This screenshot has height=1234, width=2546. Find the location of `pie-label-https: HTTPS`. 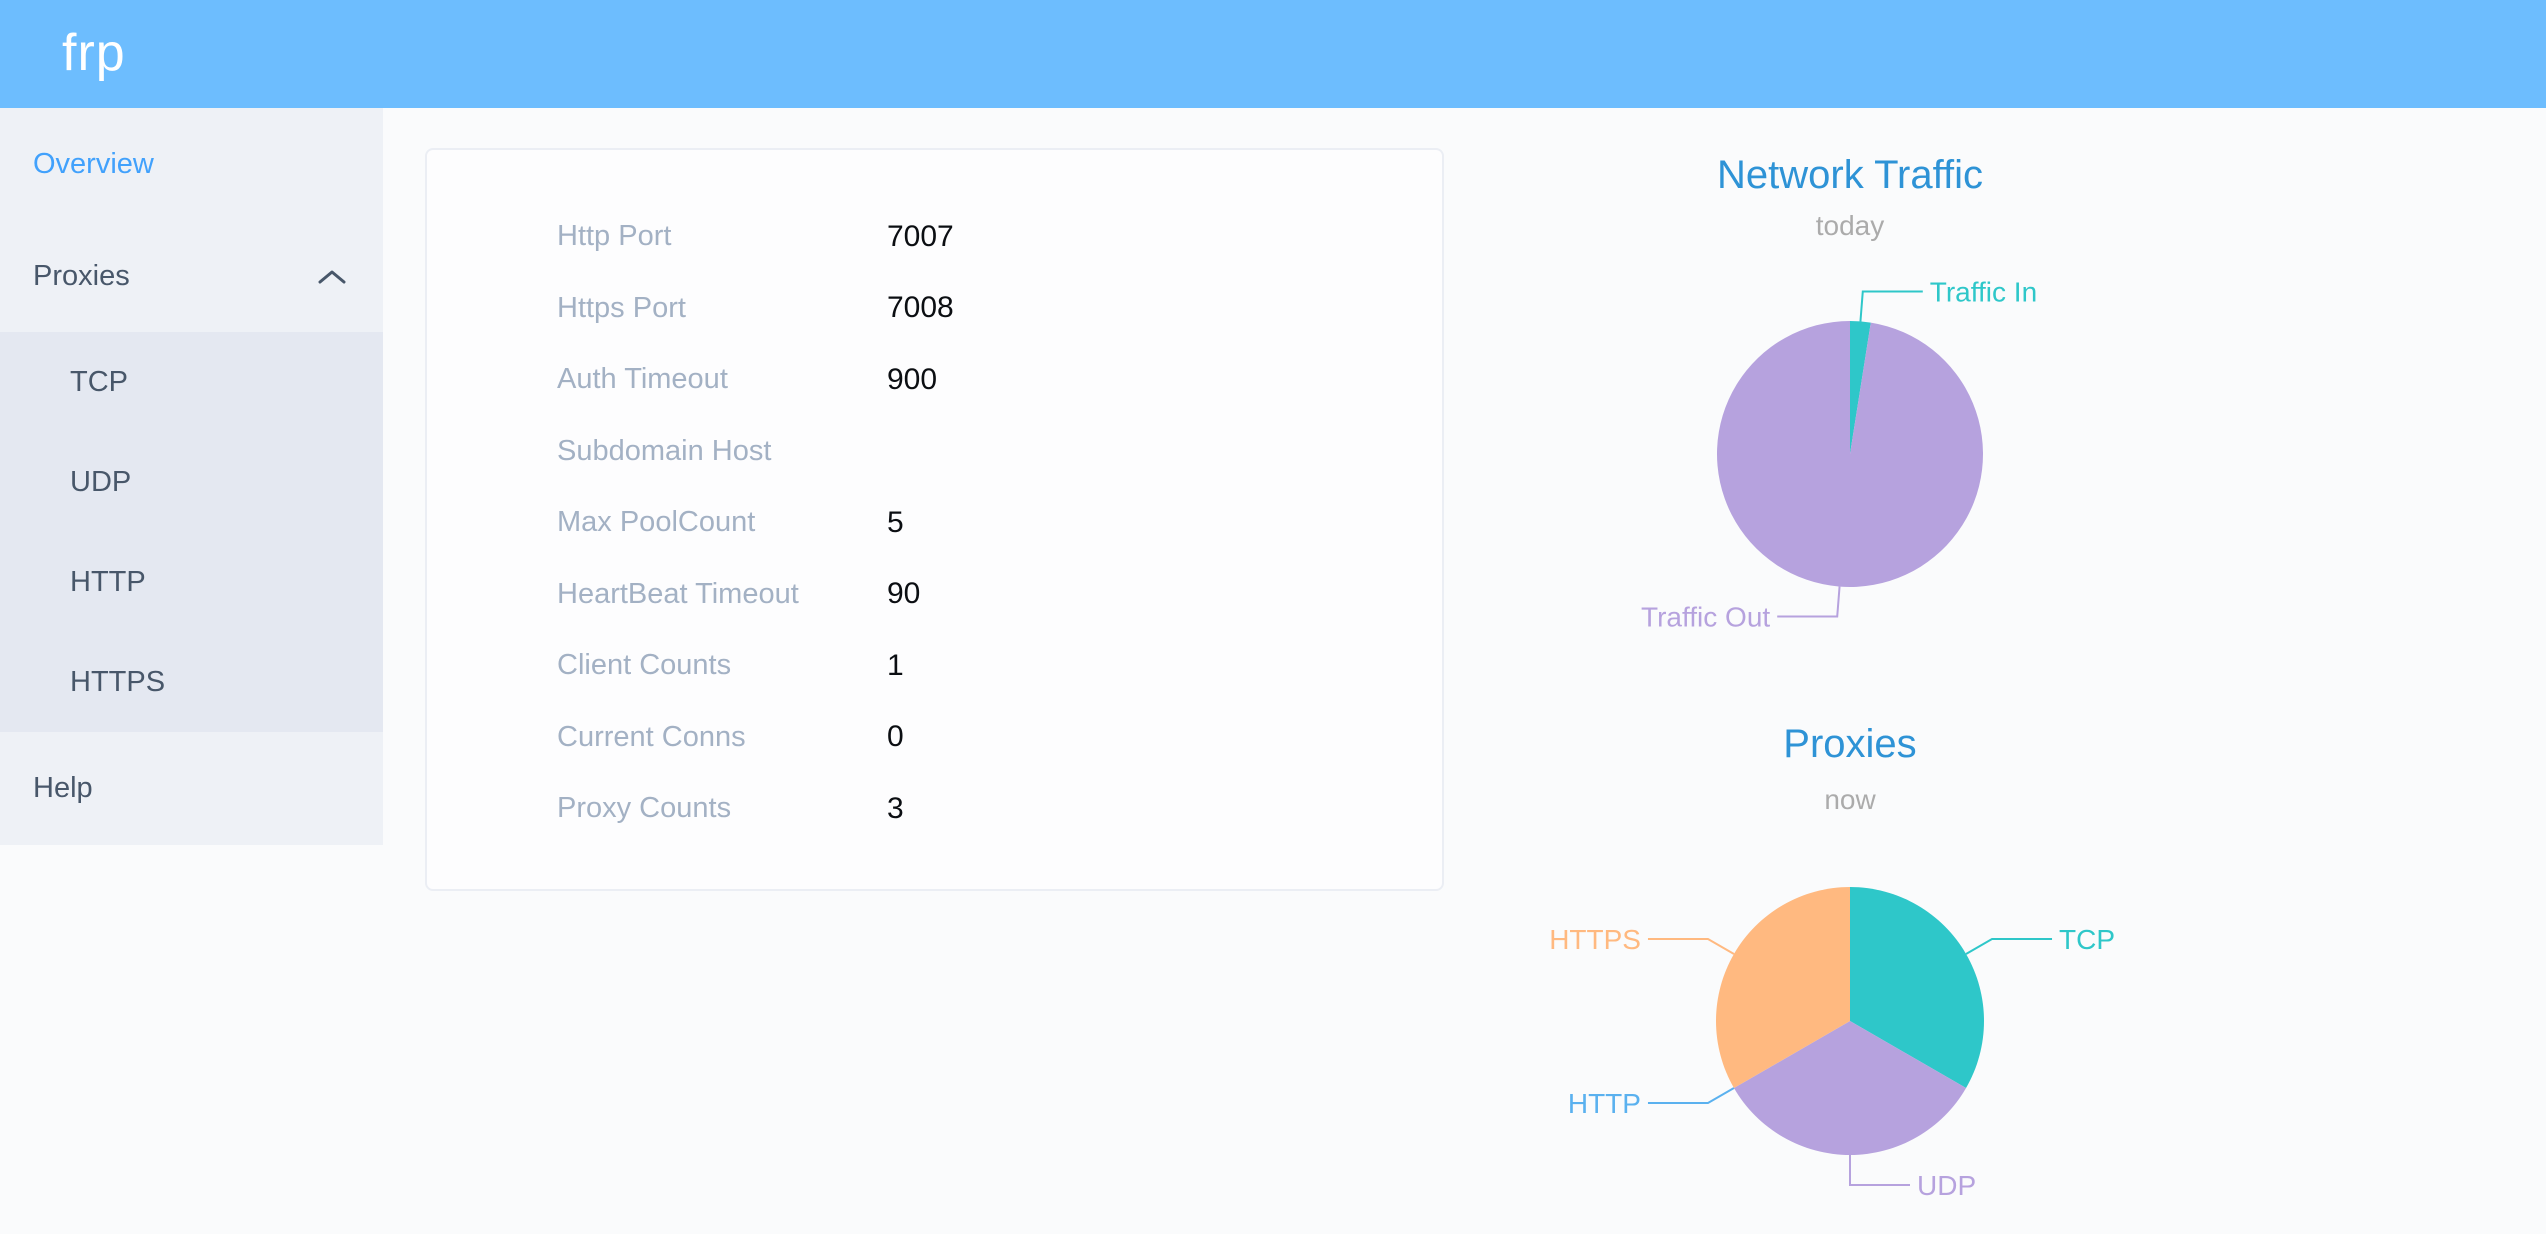

pie-label-https: HTTPS is located at coordinates (1595, 939).